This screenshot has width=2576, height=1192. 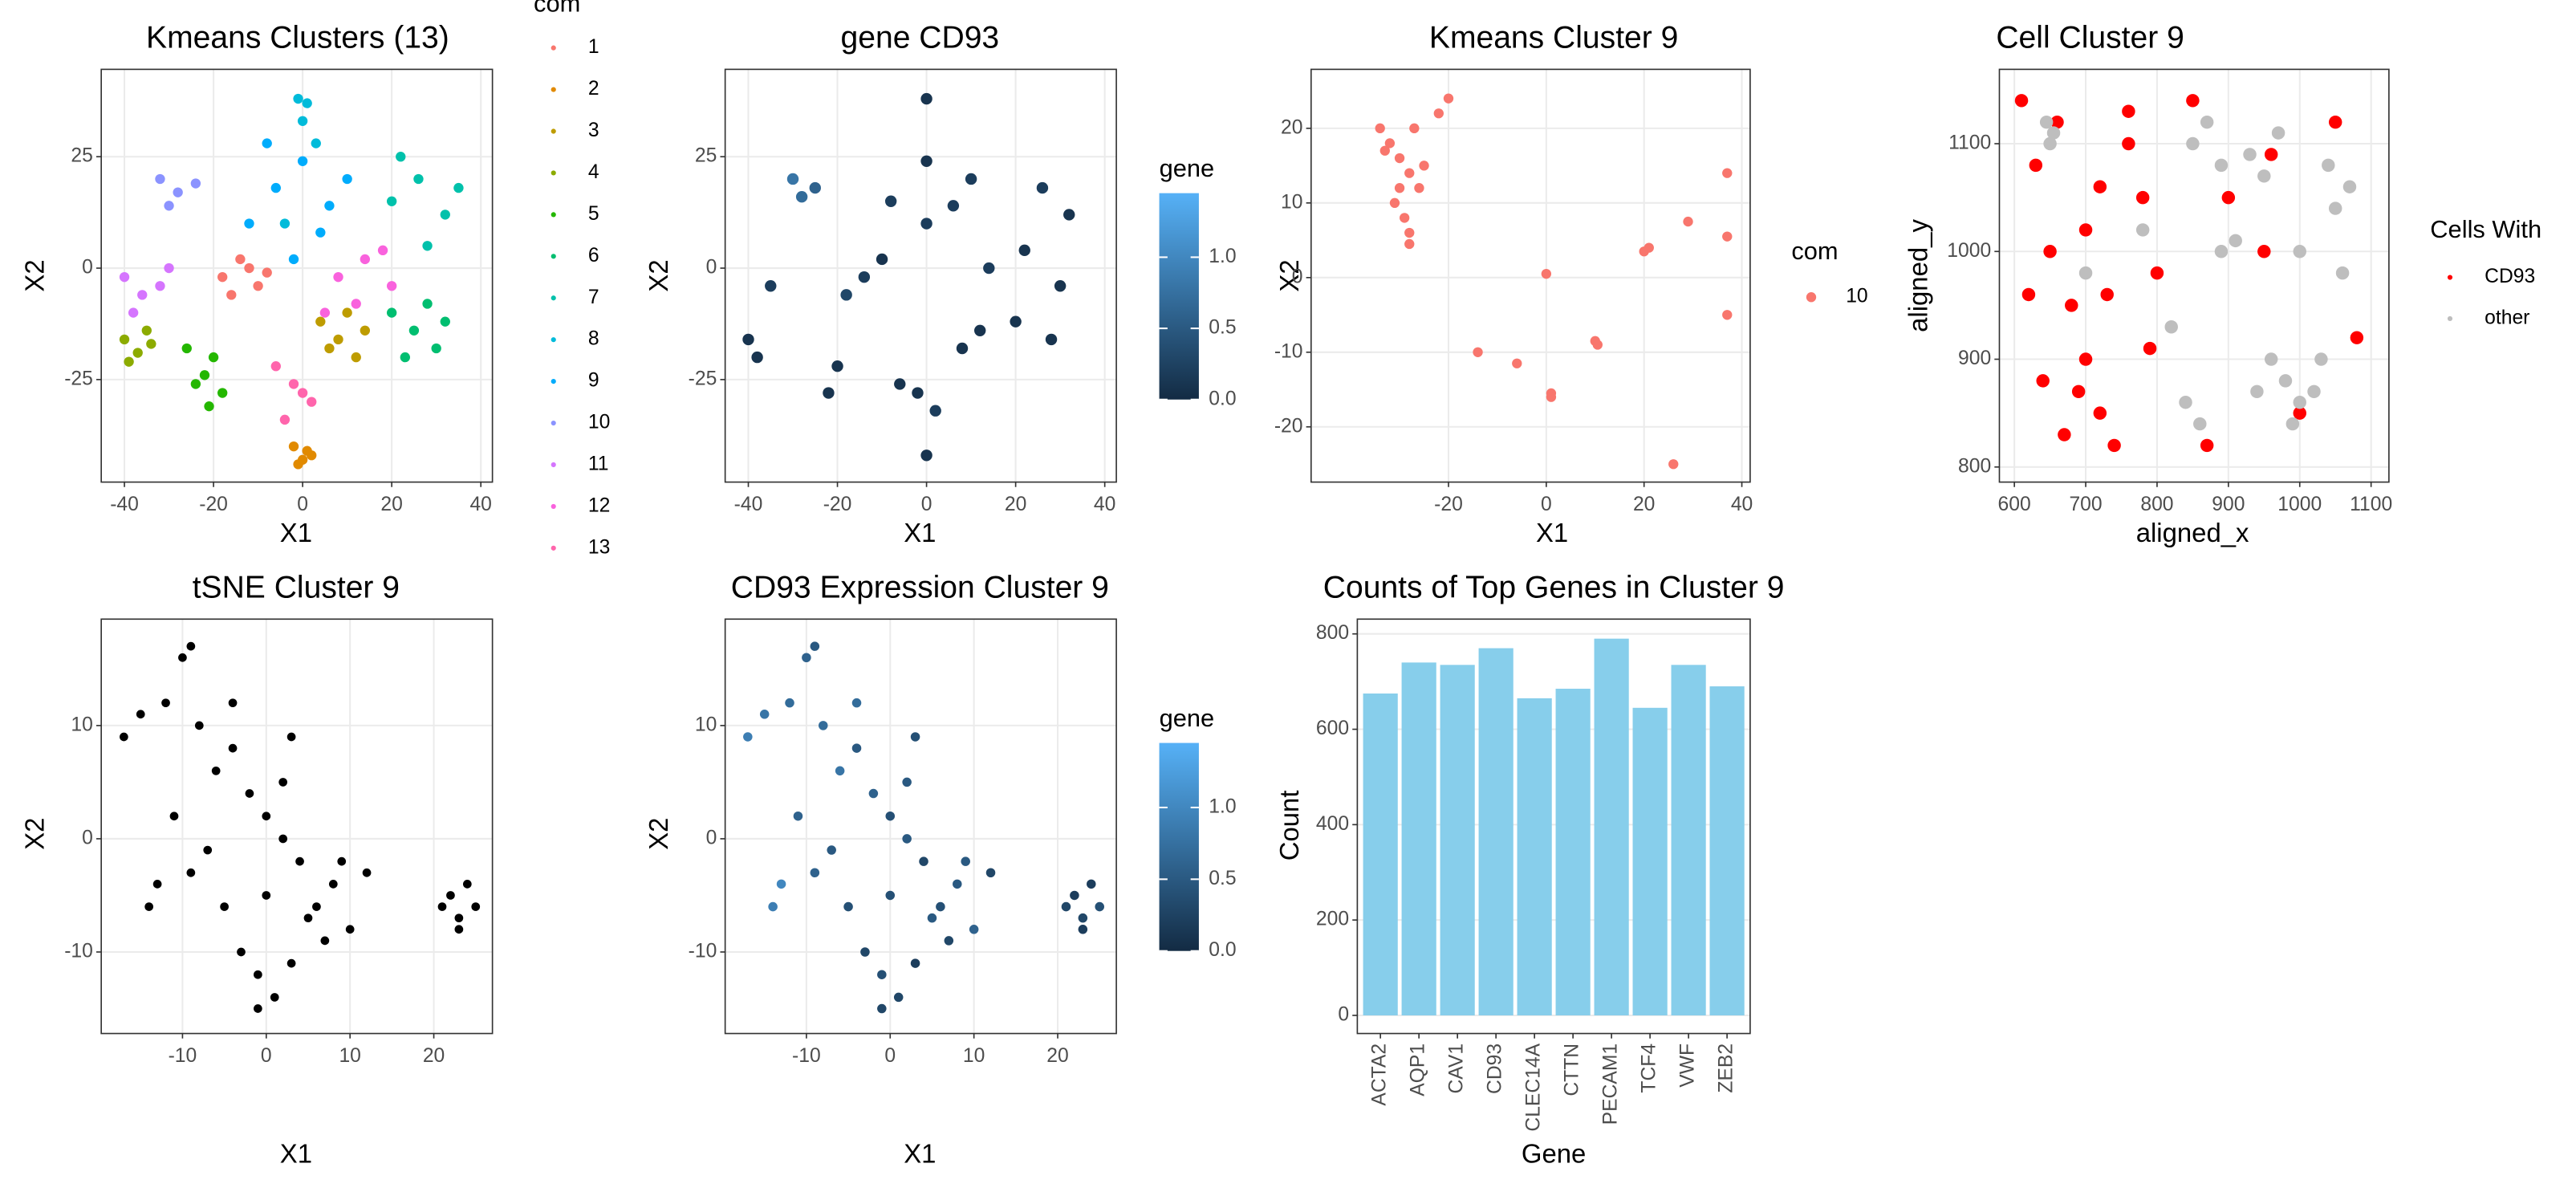 I want to click on y-tick-label: 400, so click(x=1332, y=824).